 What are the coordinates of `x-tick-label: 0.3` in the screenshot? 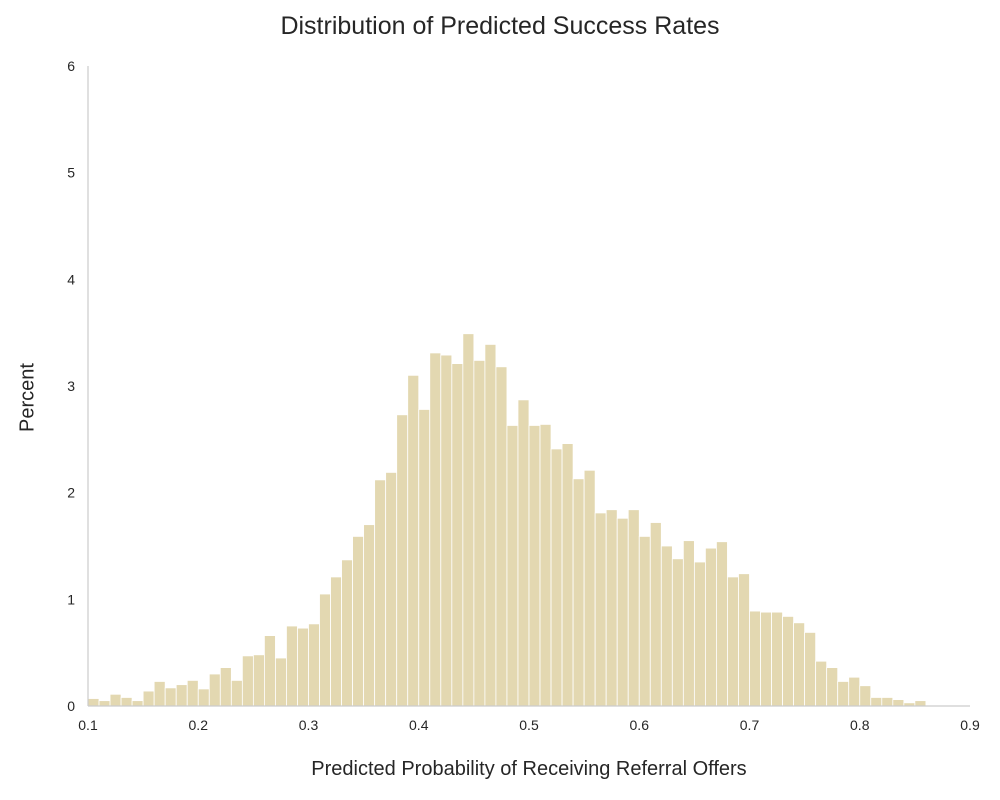 It's located at (309, 725).